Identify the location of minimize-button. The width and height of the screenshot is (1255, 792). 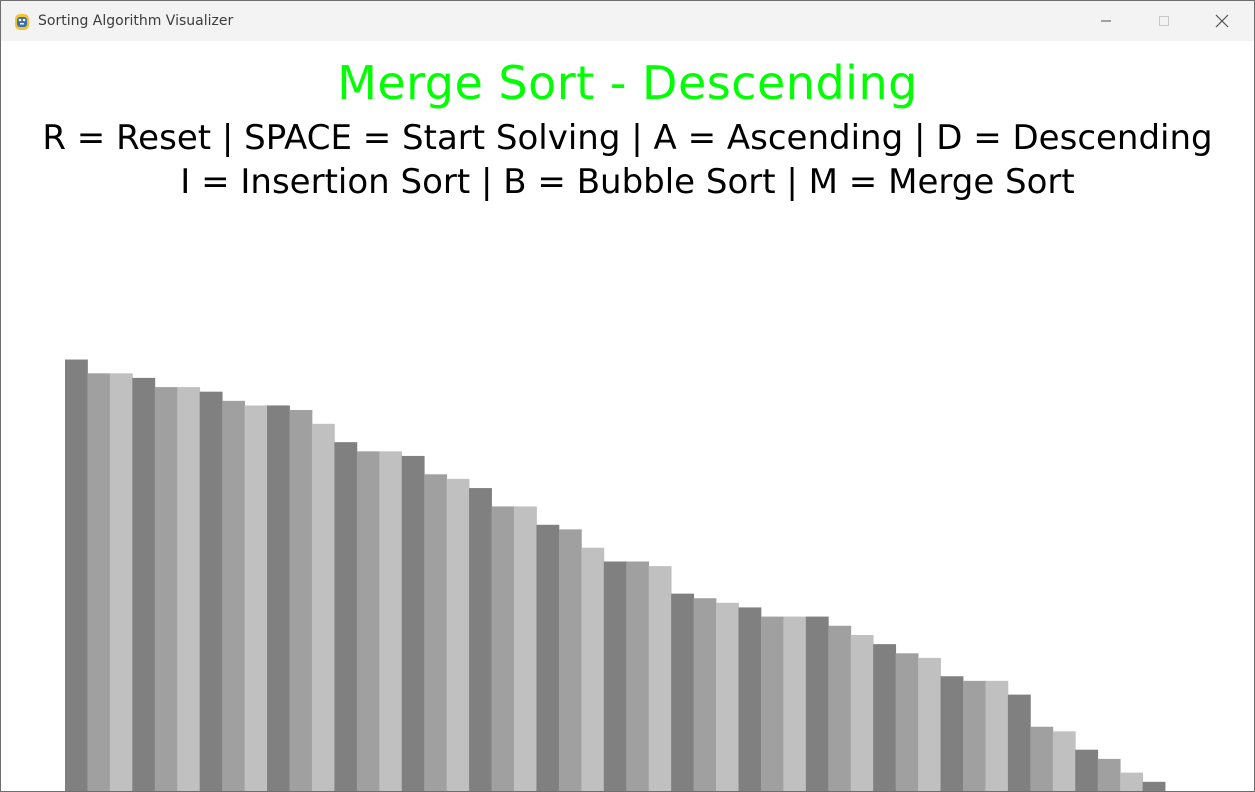
(1106, 21).